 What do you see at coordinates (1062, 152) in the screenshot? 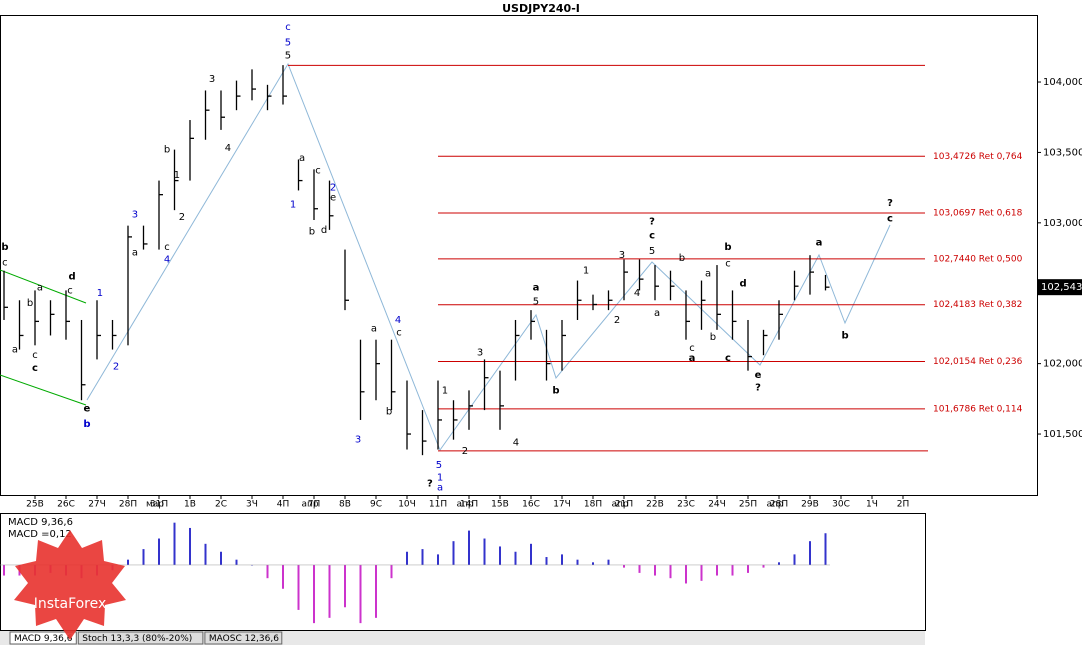
I see `y-tick-label: 103,500` at bounding box center [1062, 152].